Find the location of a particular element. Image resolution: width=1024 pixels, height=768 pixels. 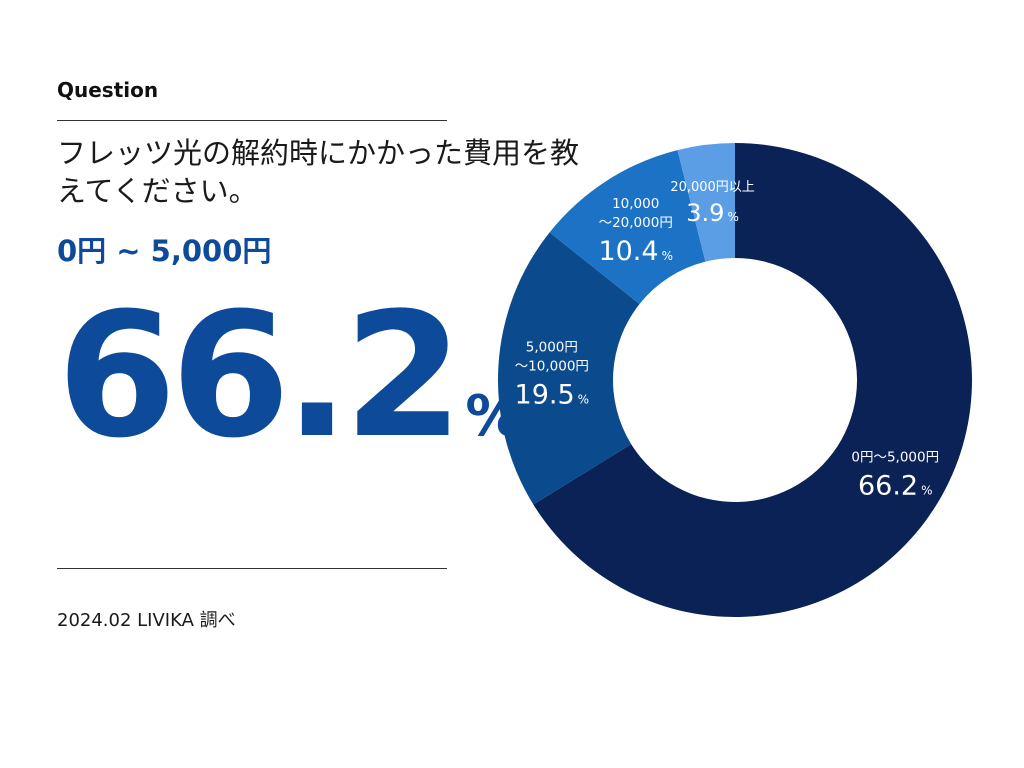

question-label: Question is located at coordinates (108, 90).